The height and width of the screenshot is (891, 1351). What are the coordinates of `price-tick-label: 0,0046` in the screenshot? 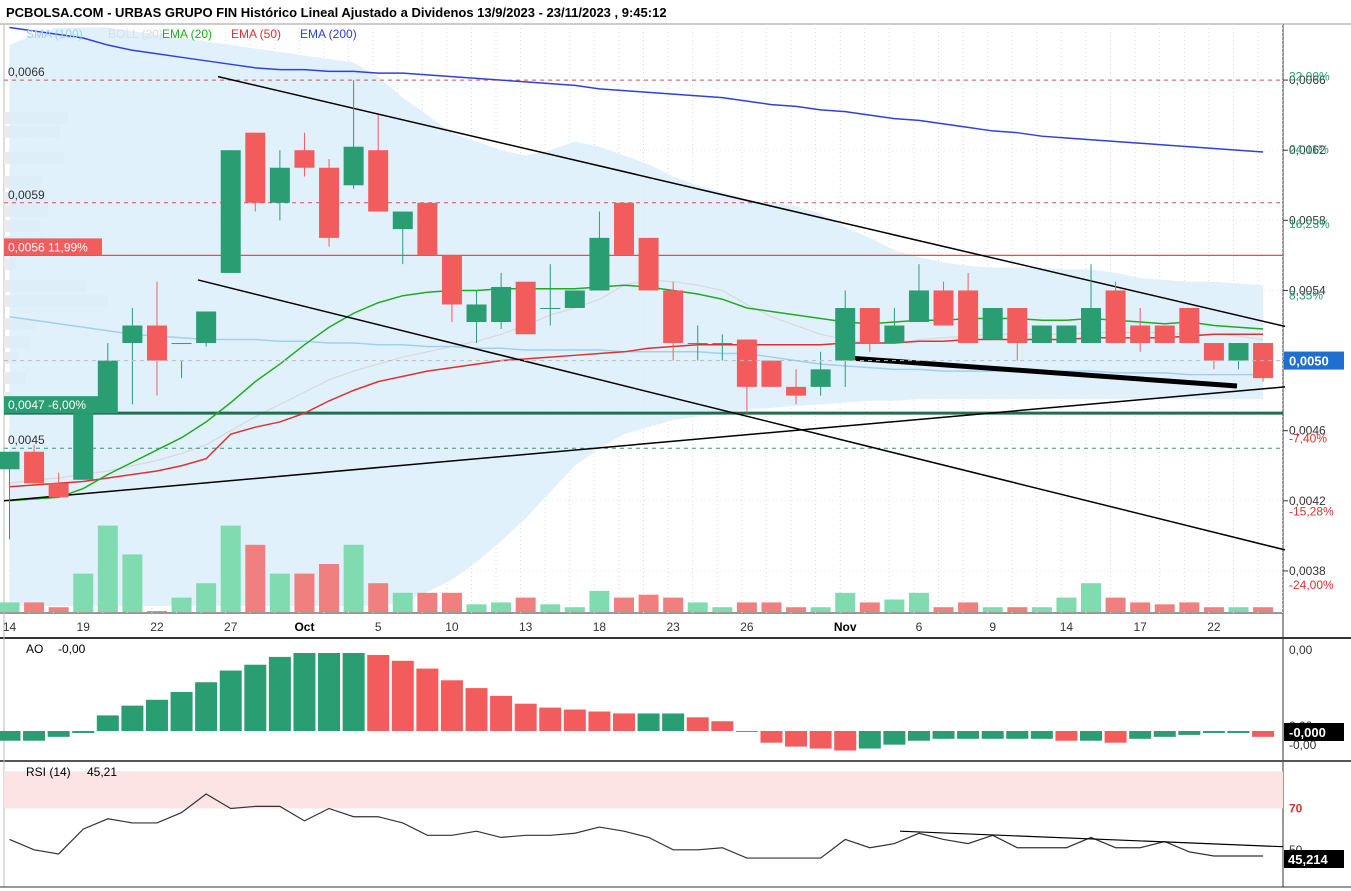 It's located at (1307, 431).